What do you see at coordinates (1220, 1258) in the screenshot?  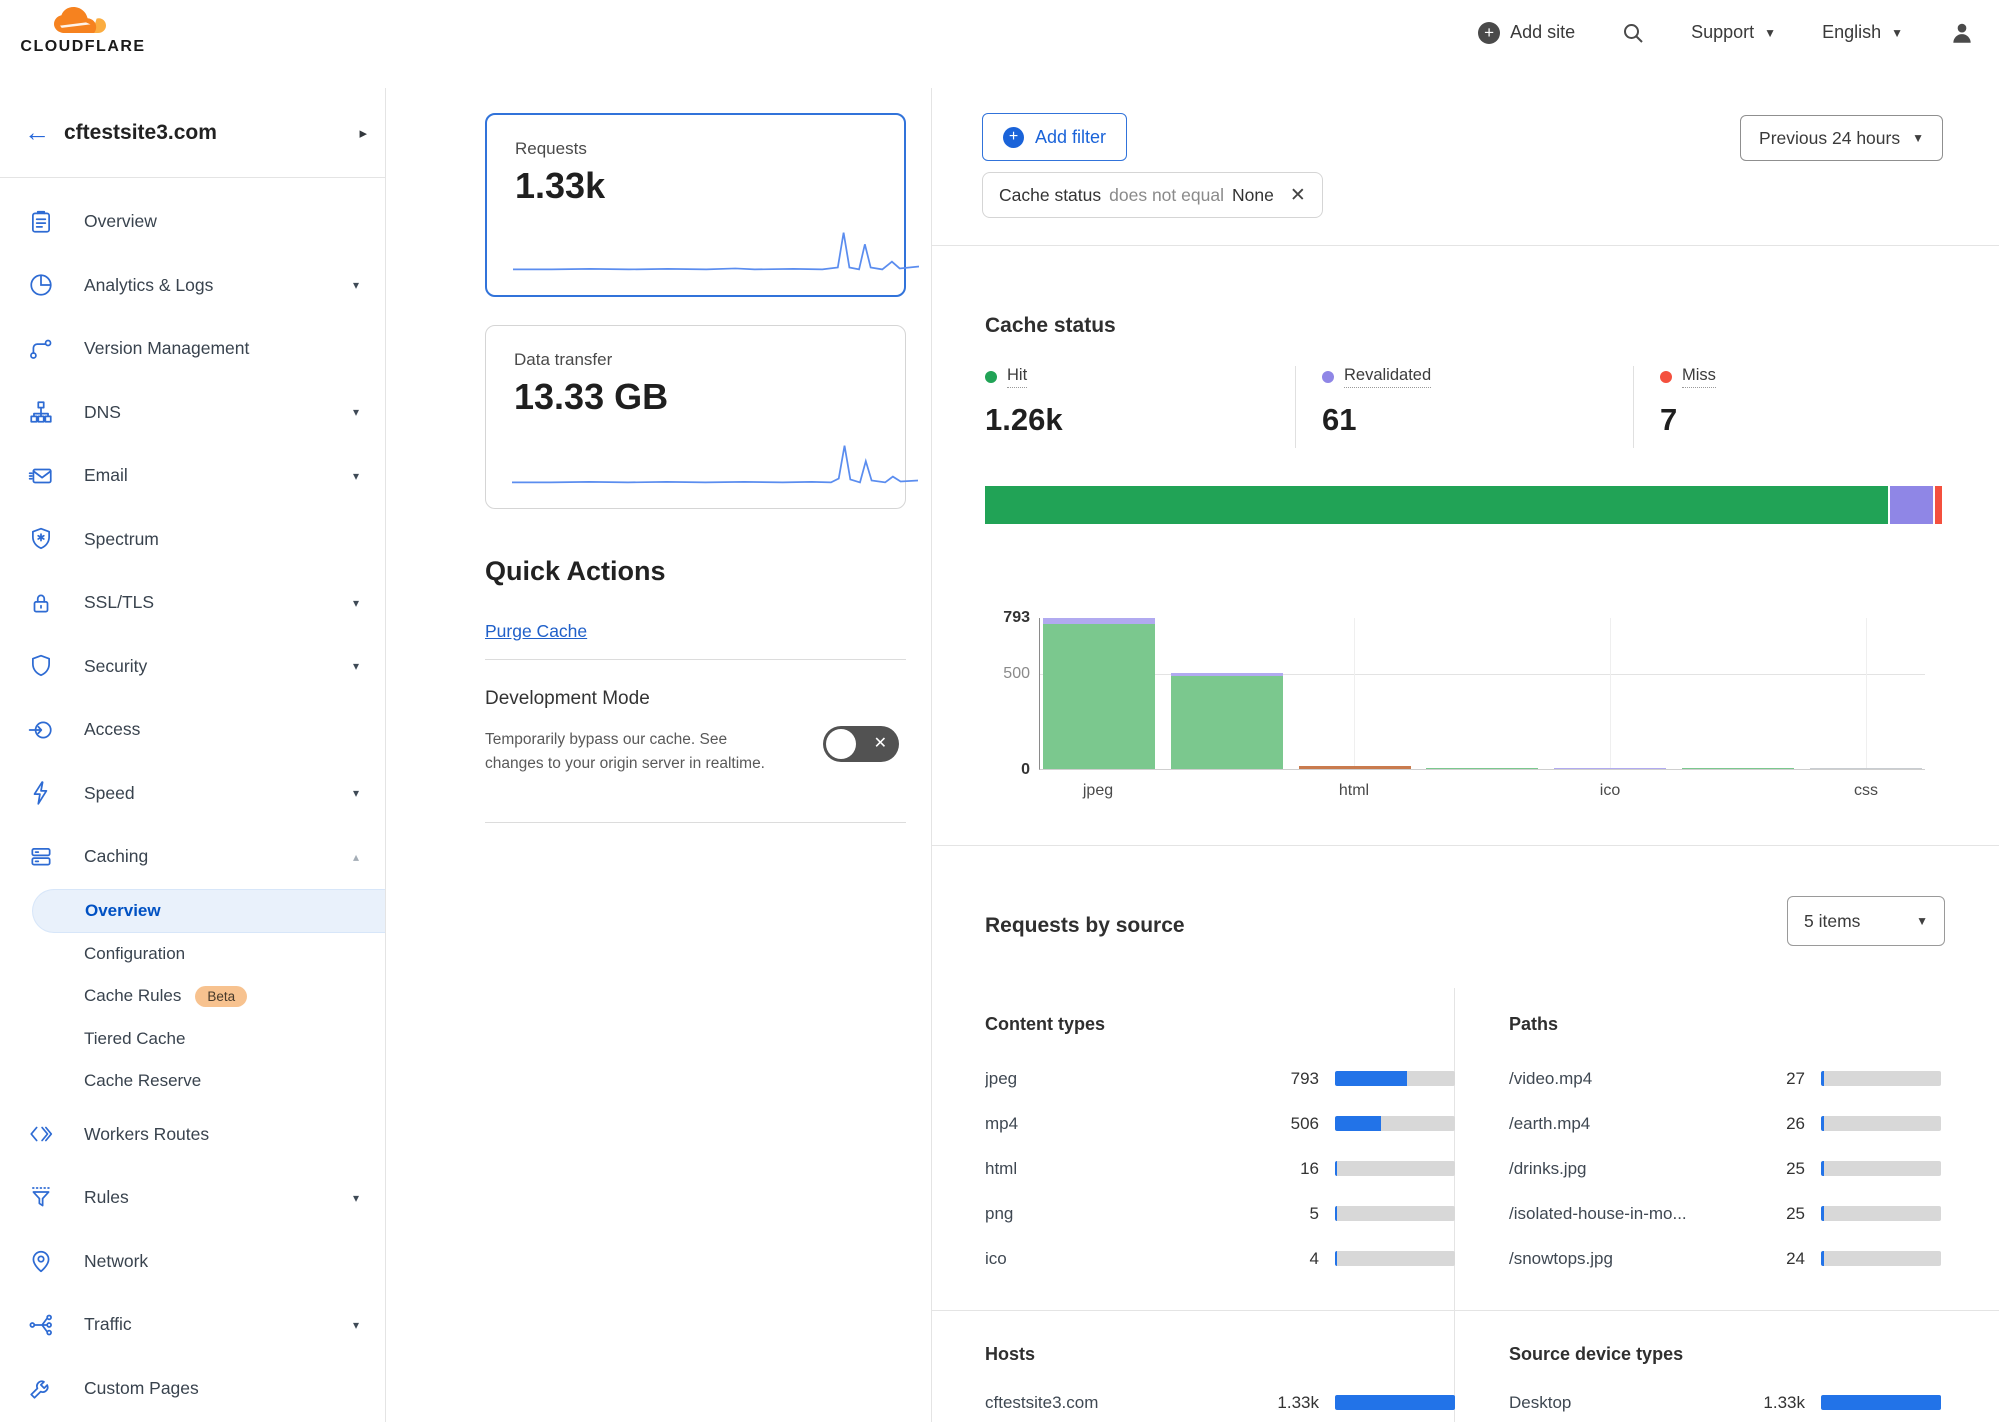 I see `list-item: ico 4` at bounding box center [1220, 1258].